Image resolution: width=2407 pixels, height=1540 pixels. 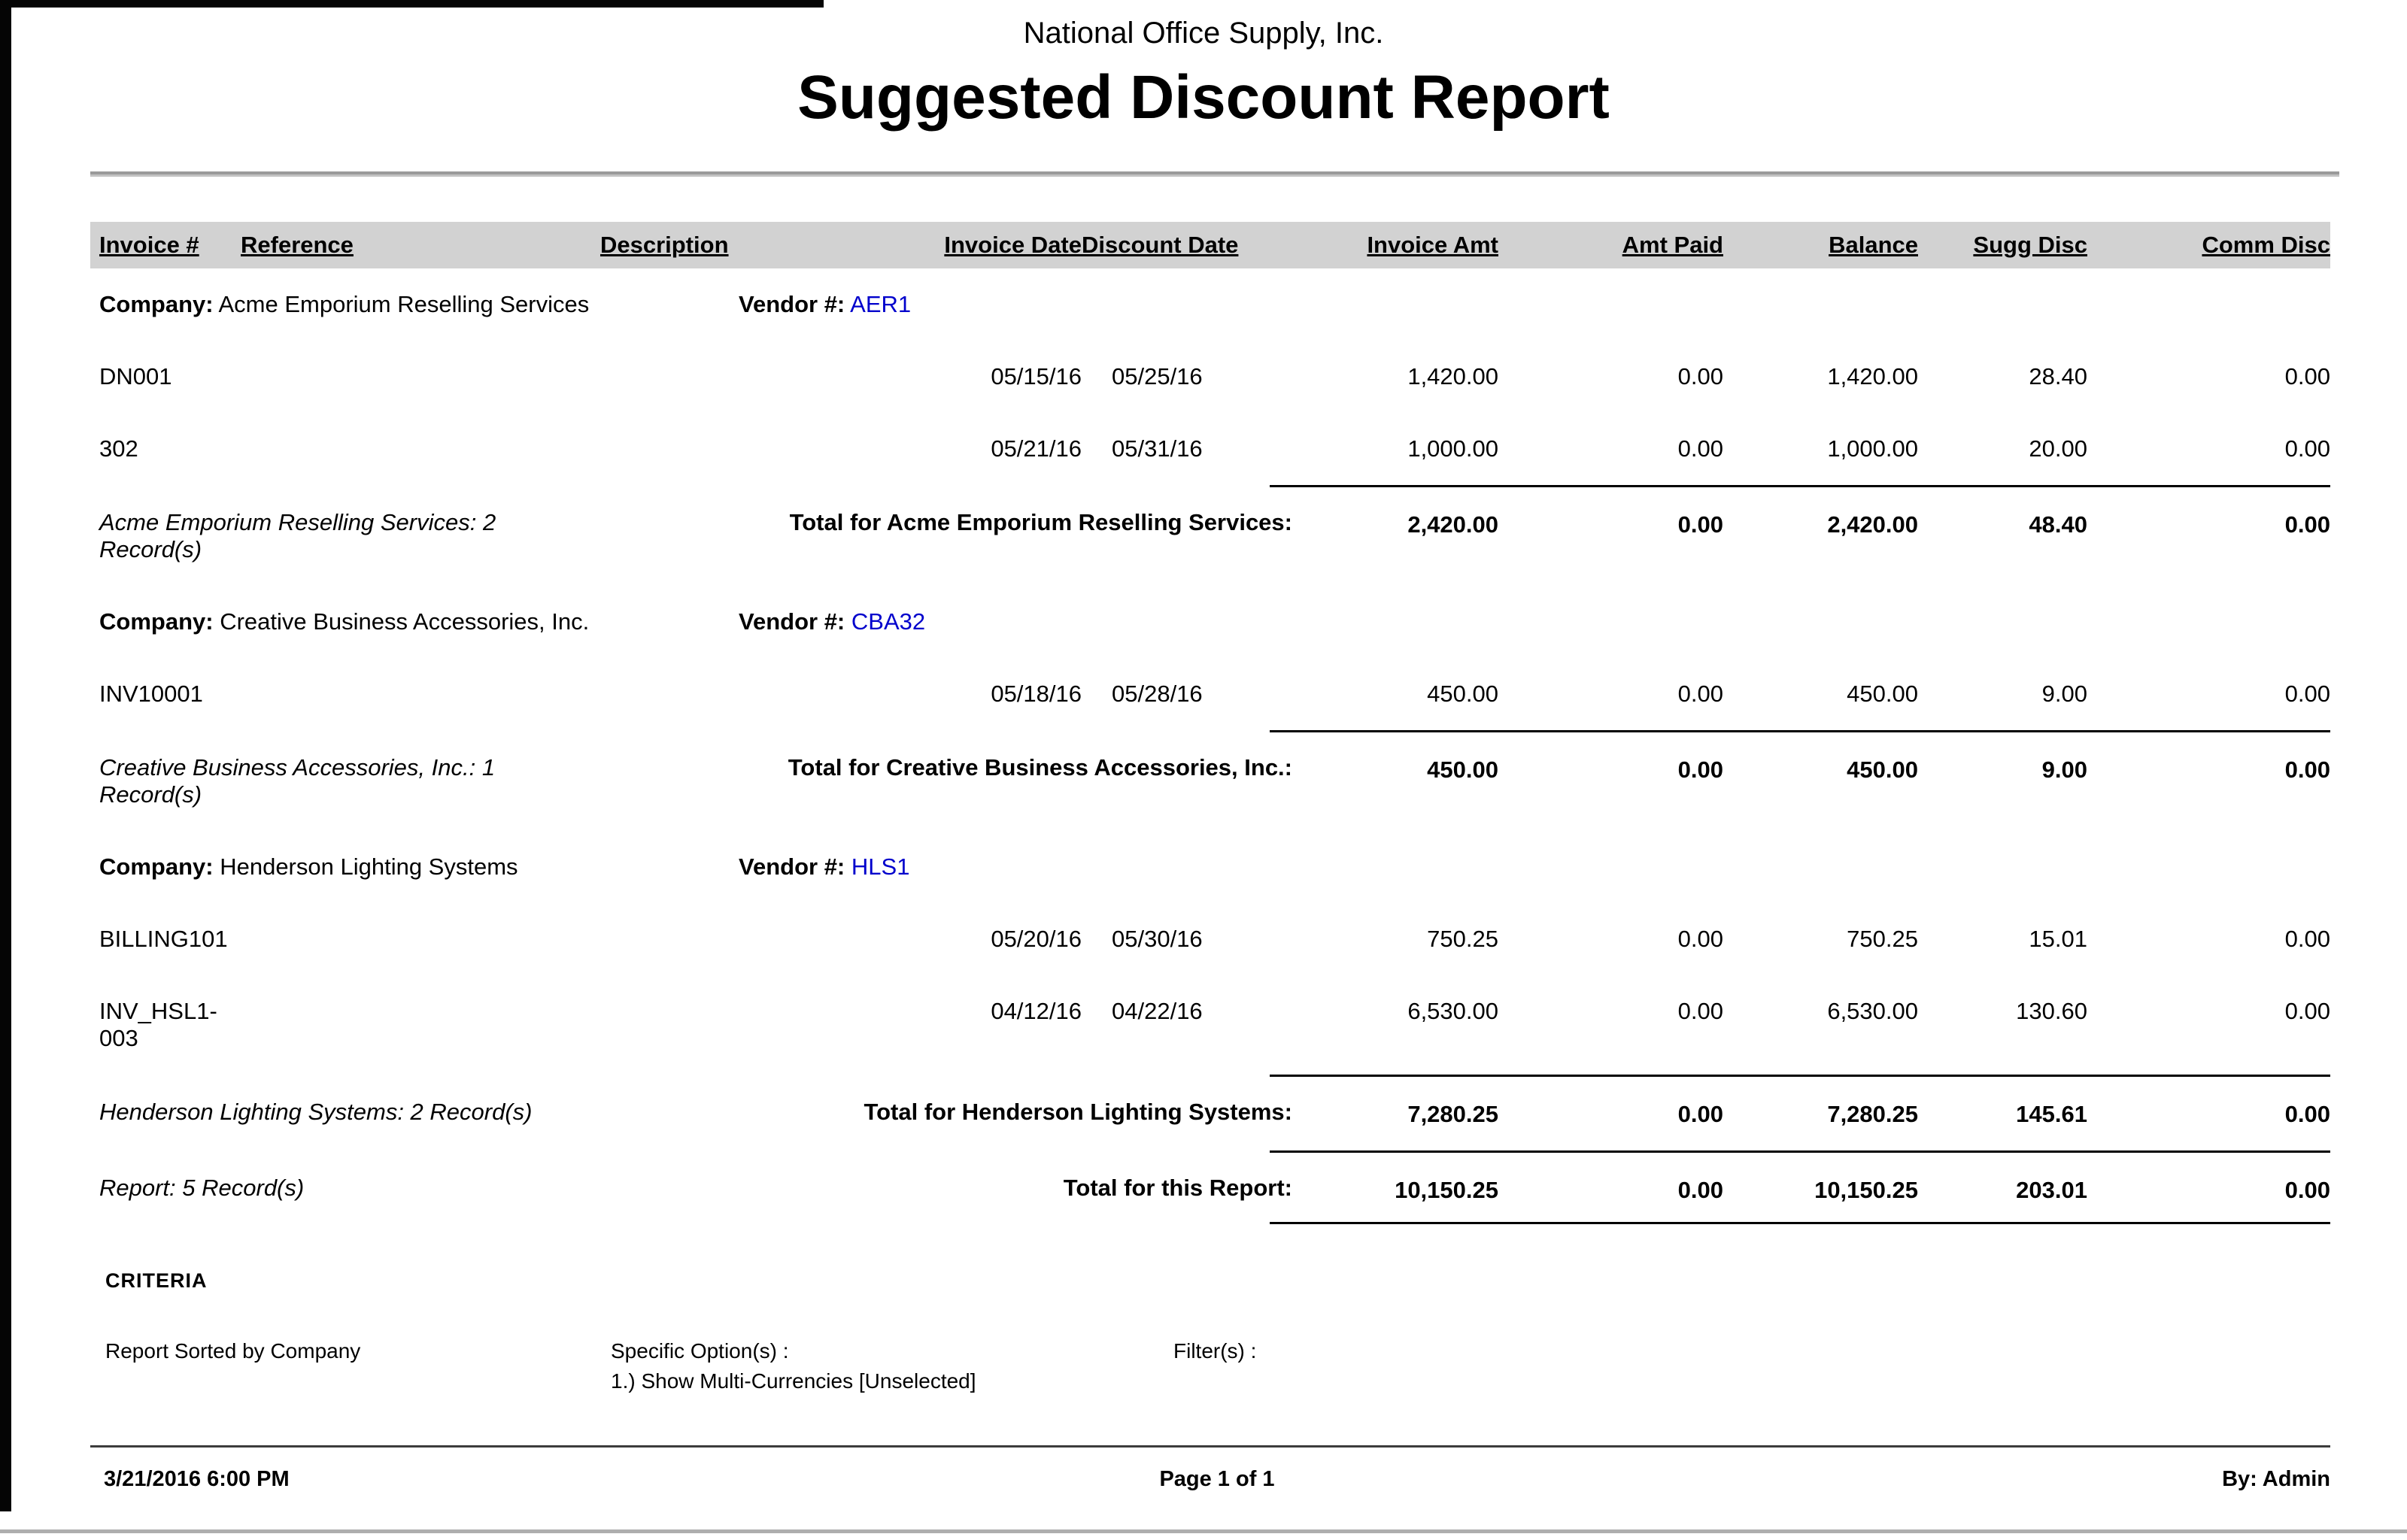 What do you see at coordinates (1452, 448) in the screenshot?
I see `cell-invoice-amt: 1,000.00` at bounding box center [1452, 448].